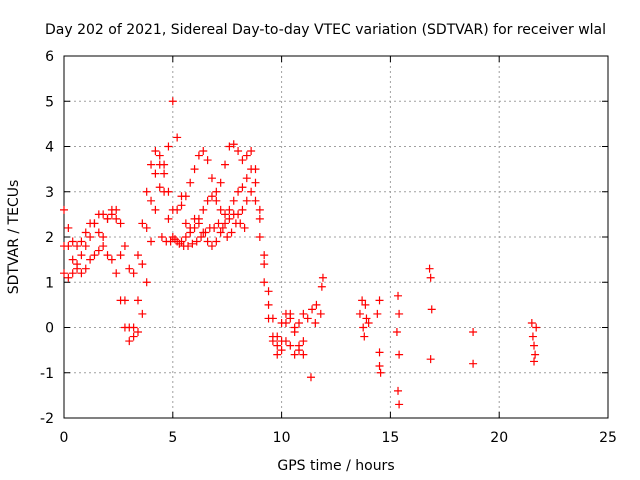 The width and height of the screenshot is (640, 480). What do you see at coordinates (423, 336) in the screenshot?
I see `series-scattered` at bounding box center [423, 336].